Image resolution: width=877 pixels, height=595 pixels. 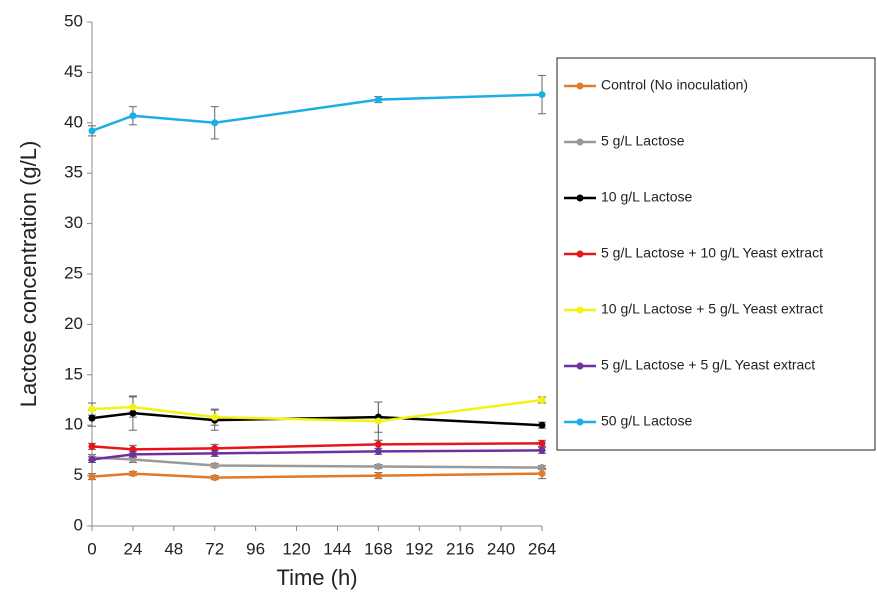 I want to click on y-tick-label: 35, so click(x=73, y=172).